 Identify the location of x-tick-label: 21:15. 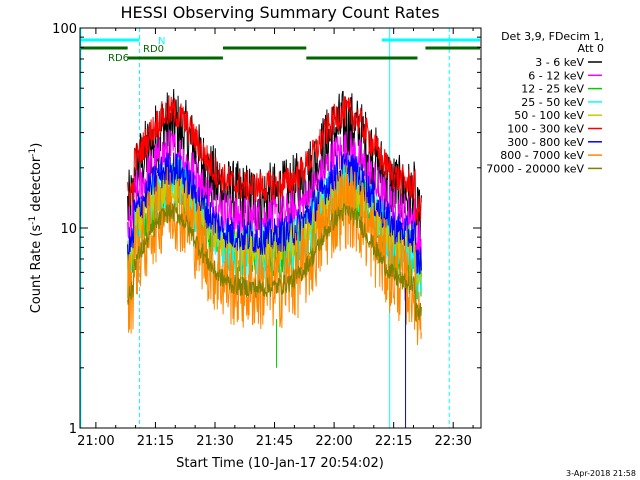
(155, 441).